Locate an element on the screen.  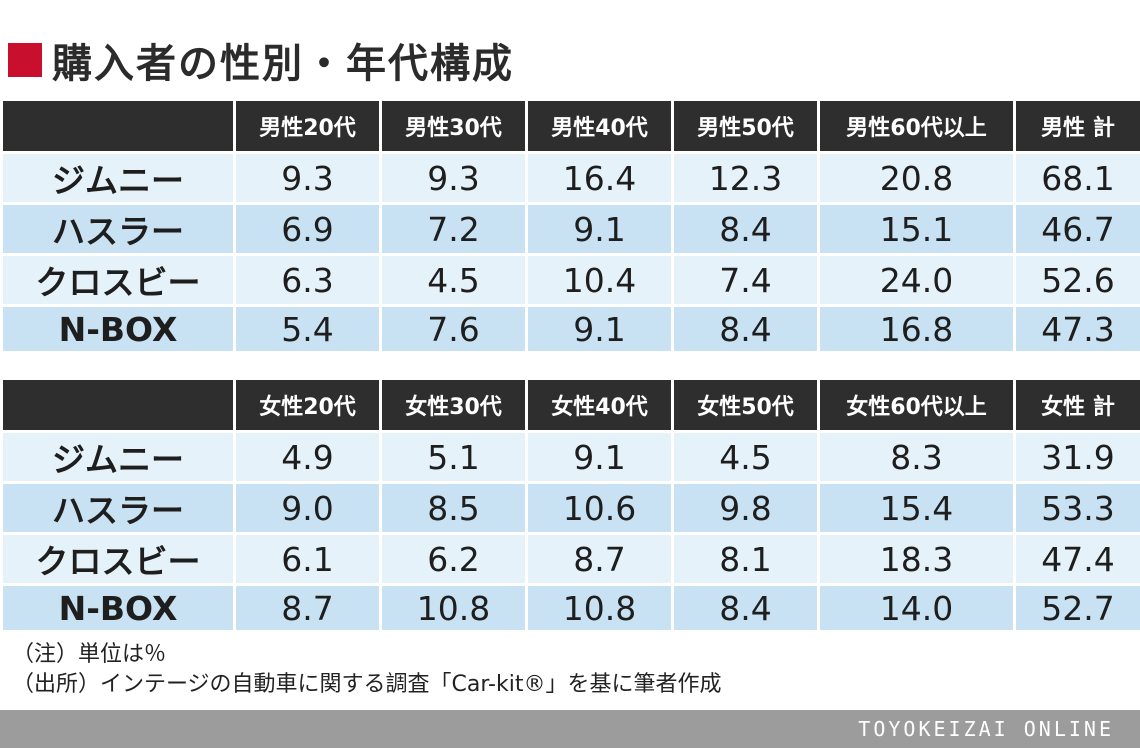
table-cell: 4.9 is located at coordinates (307, 457).